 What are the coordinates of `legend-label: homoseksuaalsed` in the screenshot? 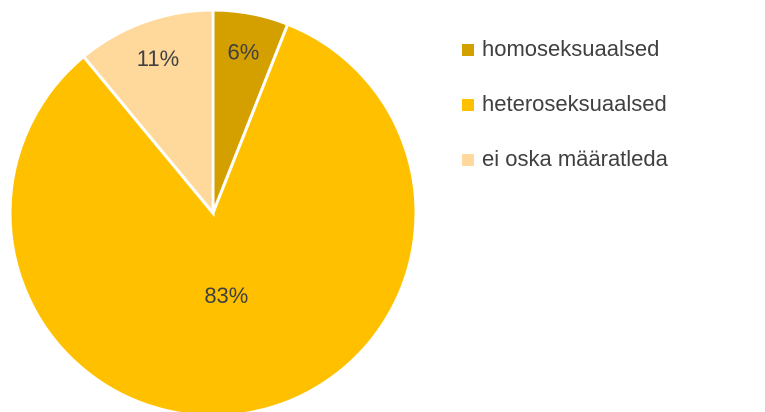 It's located at (570, 48).